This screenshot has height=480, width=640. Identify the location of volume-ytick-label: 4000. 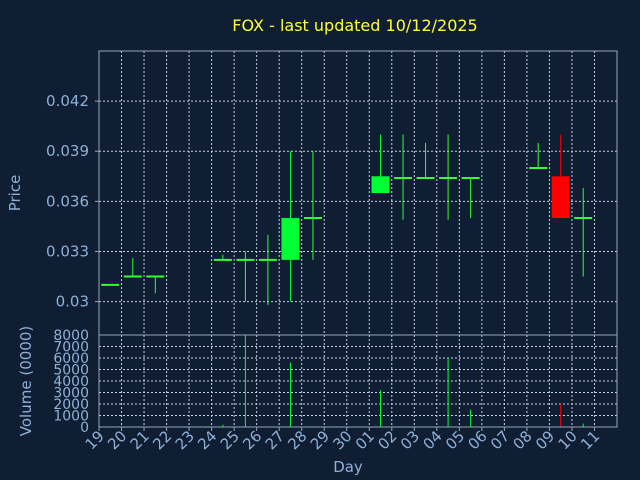
(71, 382).